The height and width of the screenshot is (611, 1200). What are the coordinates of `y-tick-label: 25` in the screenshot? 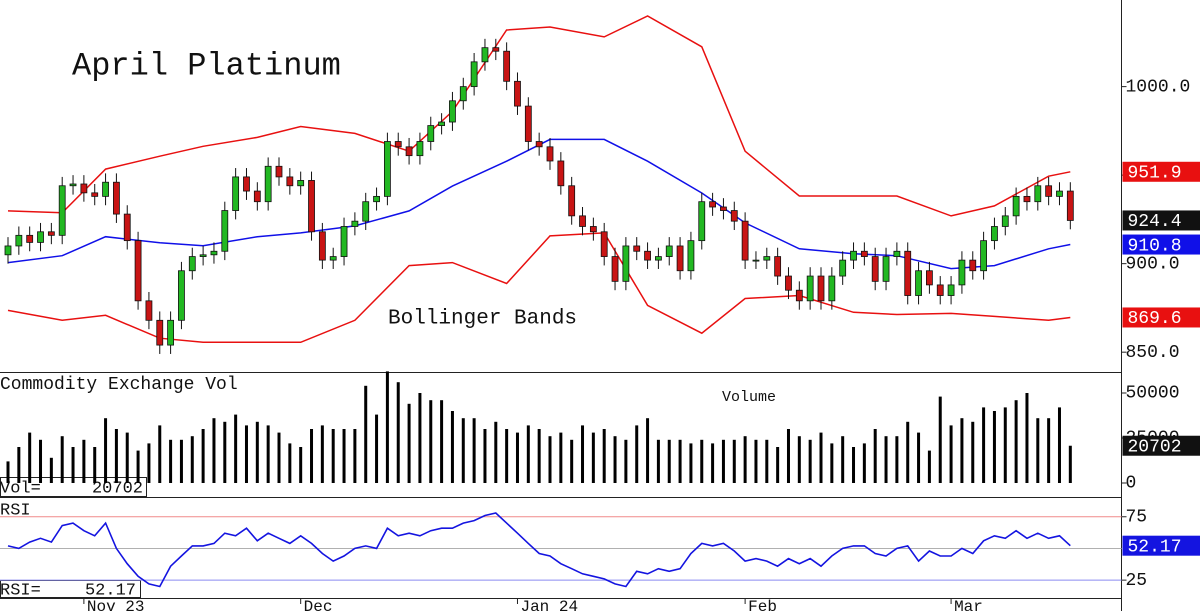 It's located at (1137, 581).